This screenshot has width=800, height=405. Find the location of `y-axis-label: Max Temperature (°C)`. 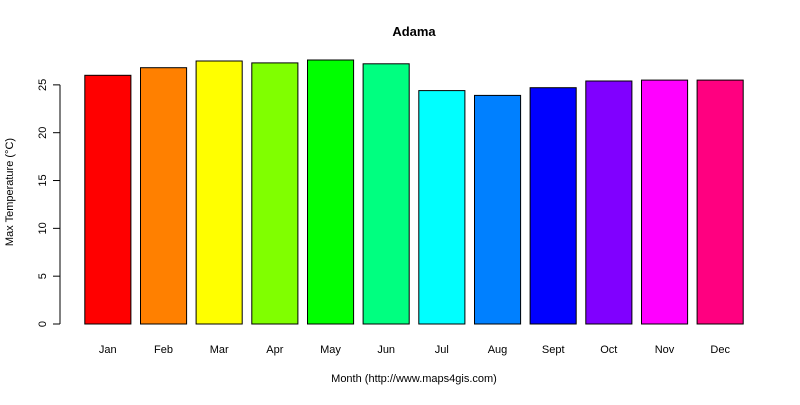

y-axis-label: Max Temperature (°C) is located at coordinates (10, 192).